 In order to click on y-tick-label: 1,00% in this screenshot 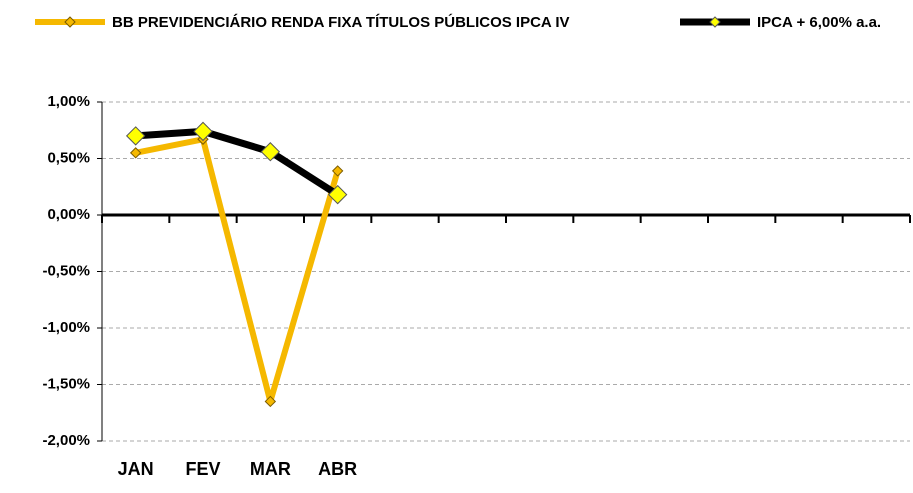, I will do `click(68, 101)`.